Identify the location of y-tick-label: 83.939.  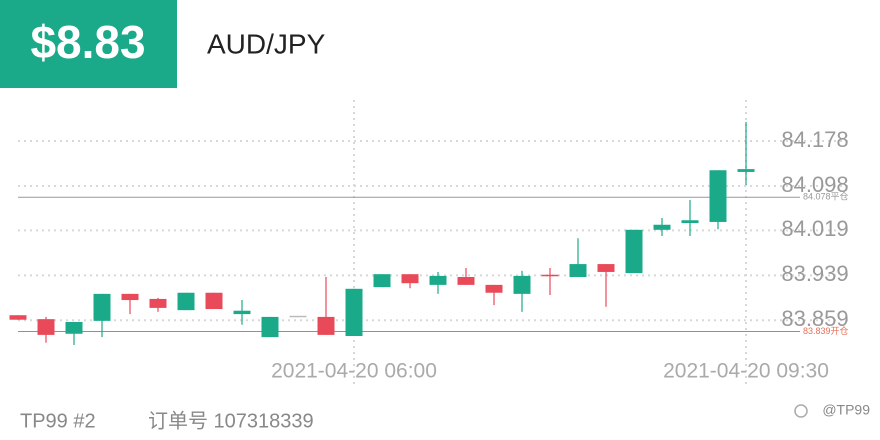
(814, 273).